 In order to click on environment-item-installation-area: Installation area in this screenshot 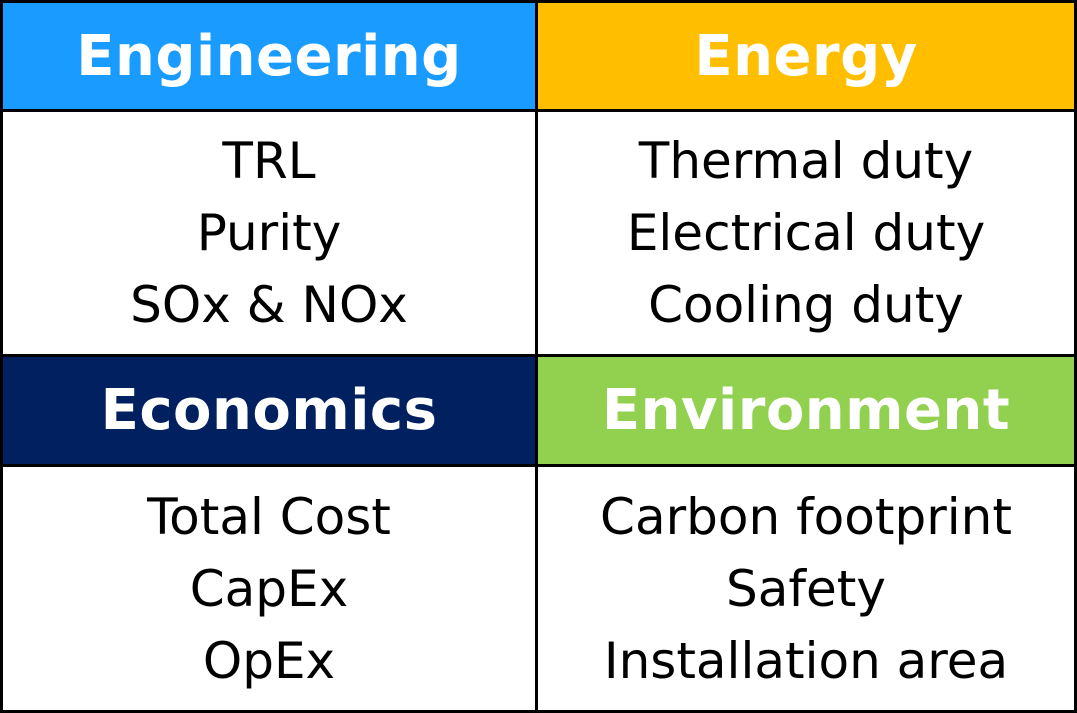, I will do `click(806, 660)`.